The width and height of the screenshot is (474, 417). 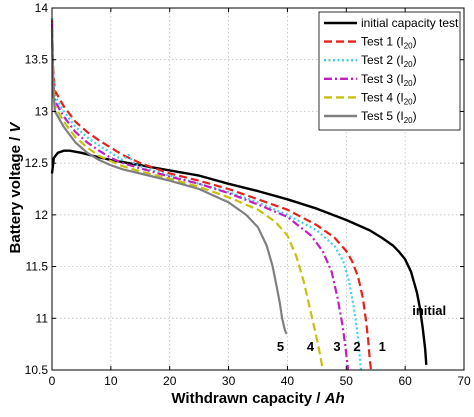 I want to click on annotation-label: 4, so click(x=311, y=346).